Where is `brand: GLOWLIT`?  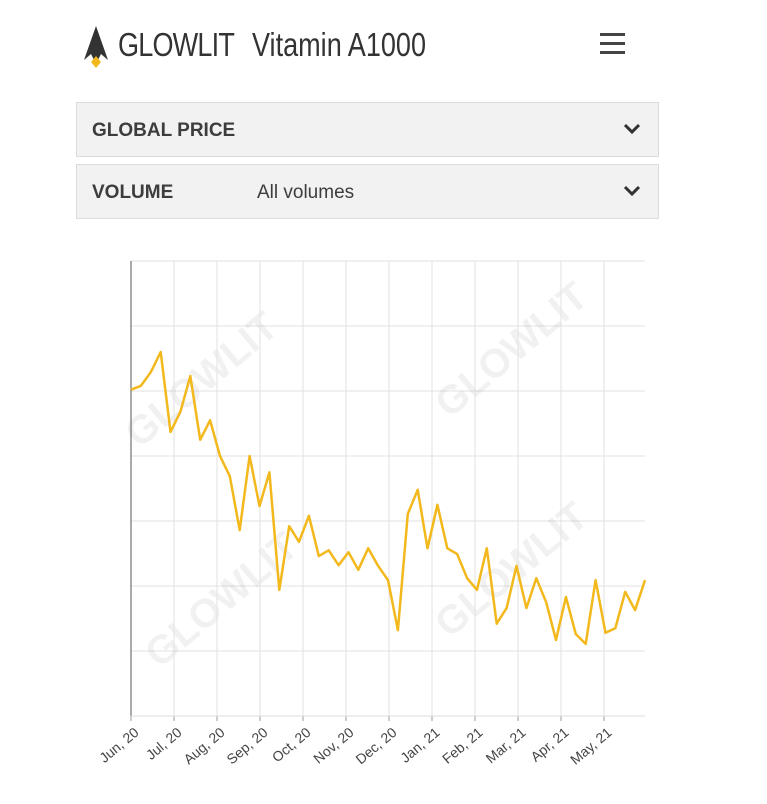 brand: GLOWLIT is located at coordinates (176, 44).